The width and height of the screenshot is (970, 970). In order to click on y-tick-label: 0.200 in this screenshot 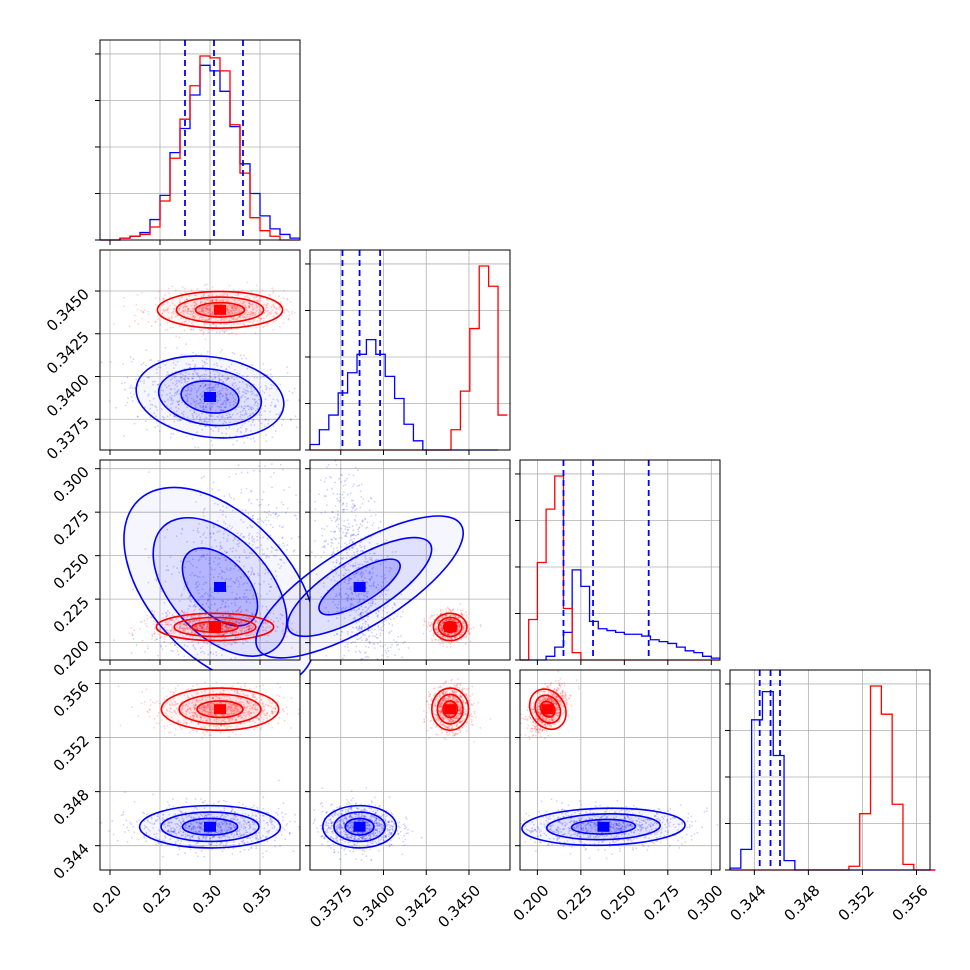, I will do `click(71, 658)`.